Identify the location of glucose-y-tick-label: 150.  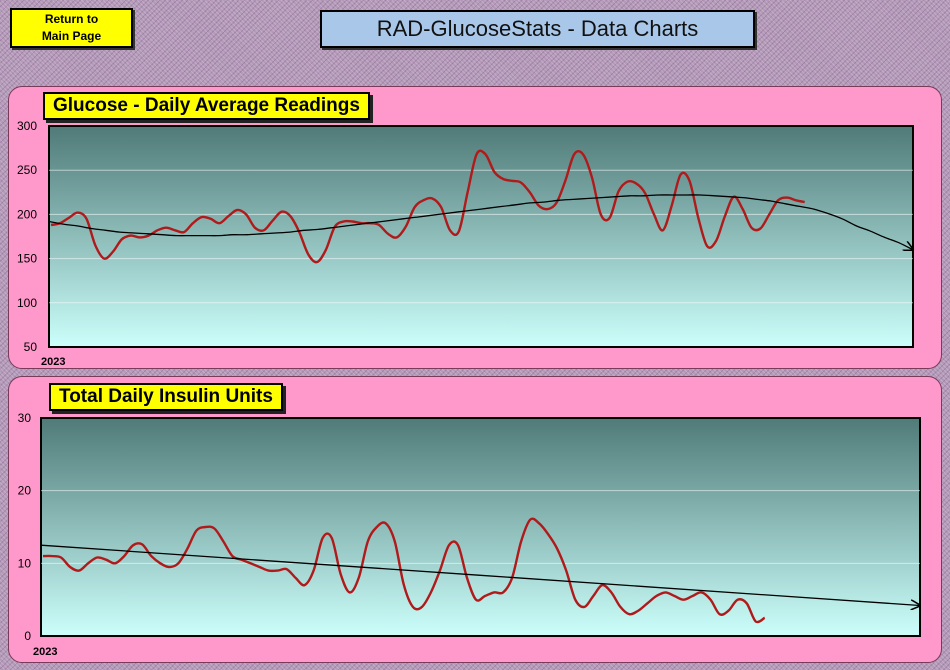
(27, 259).